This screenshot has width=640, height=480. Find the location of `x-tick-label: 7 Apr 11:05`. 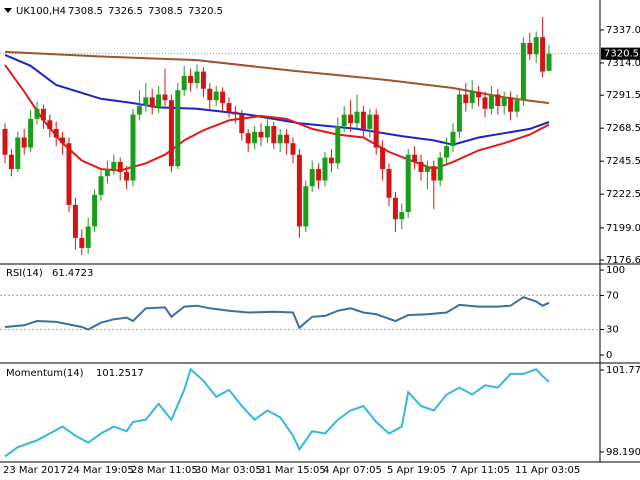

x-tick-label: 7 Apr 11:05 is located at coordinates (480, 470).